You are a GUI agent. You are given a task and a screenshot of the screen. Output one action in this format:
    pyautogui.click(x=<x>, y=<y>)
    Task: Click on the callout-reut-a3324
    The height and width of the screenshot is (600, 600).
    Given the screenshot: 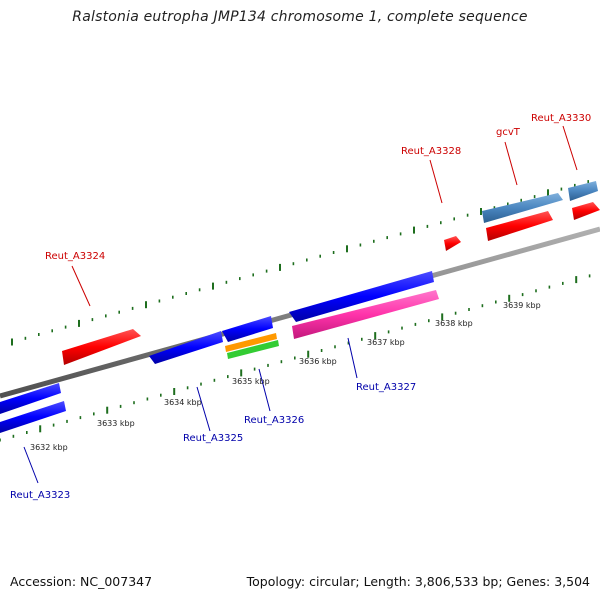 What is the action you would take?
    pyautogui.click(x=81, y=286)
    